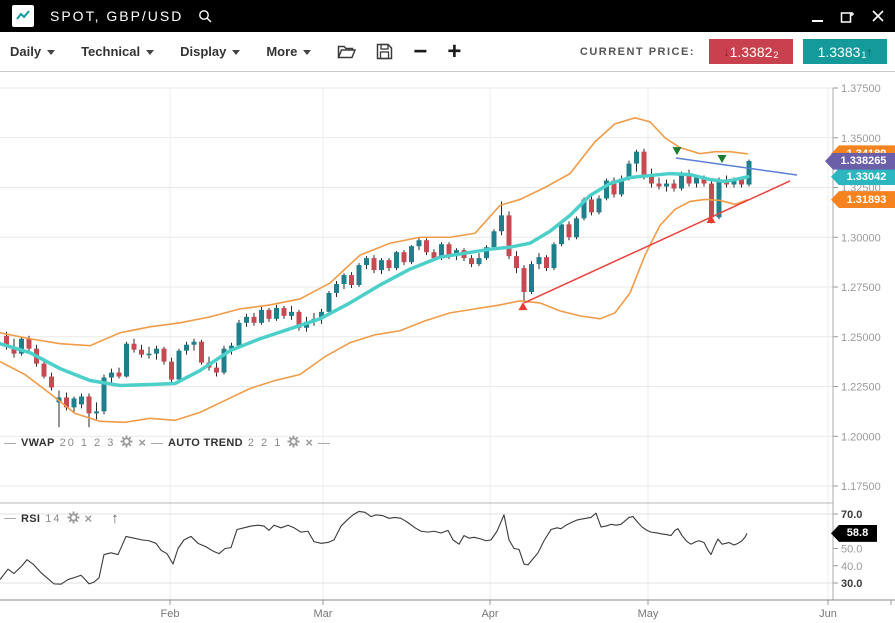  Describe the element at coordinates (347, 51) in the screenshot. I see `open-layout-icon` at that location.